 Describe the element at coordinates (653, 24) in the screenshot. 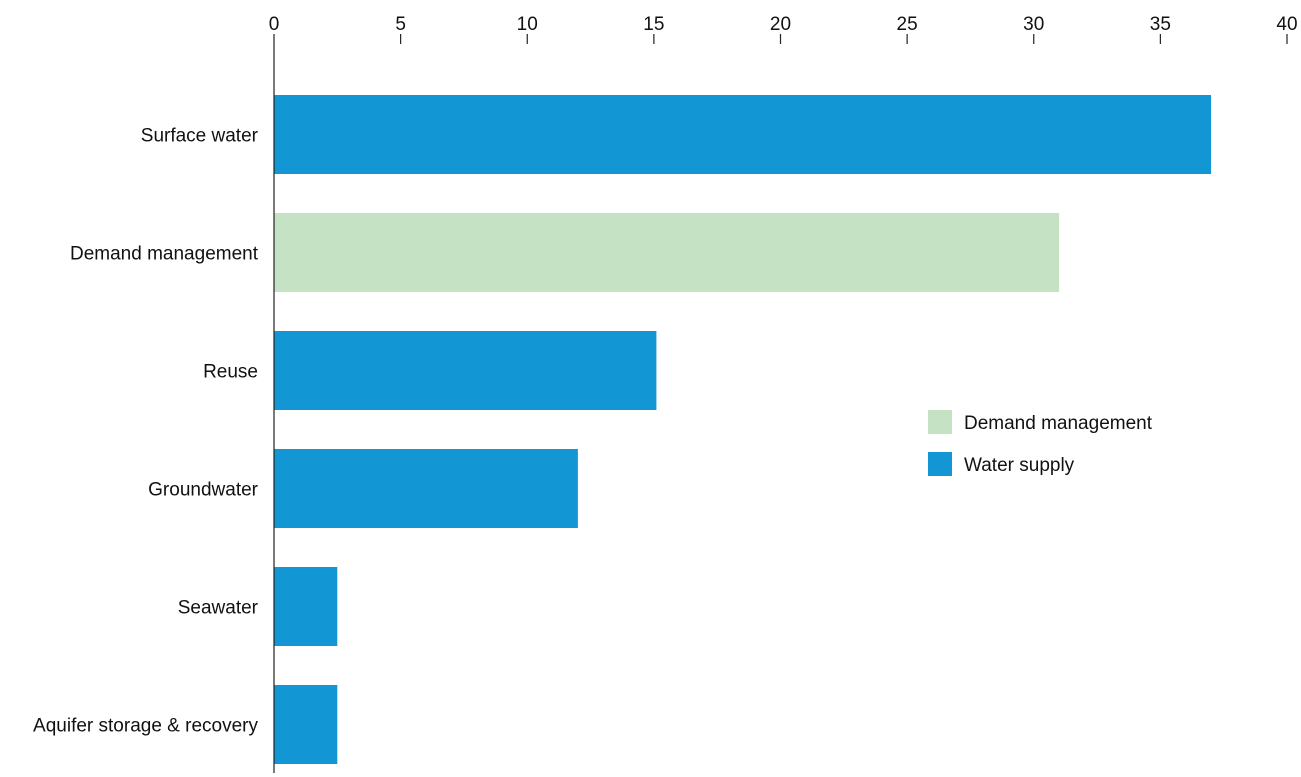

I see `x-tick-label-15: 15` at that location.